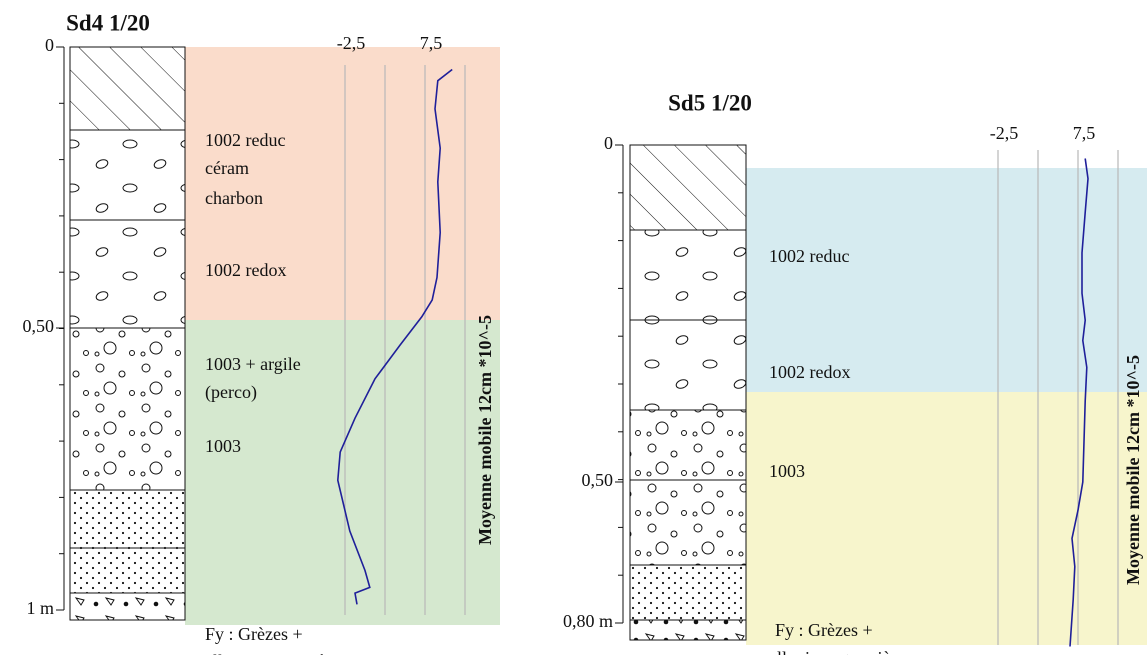  I want to click on layer-label: céram, so click(227, 168).